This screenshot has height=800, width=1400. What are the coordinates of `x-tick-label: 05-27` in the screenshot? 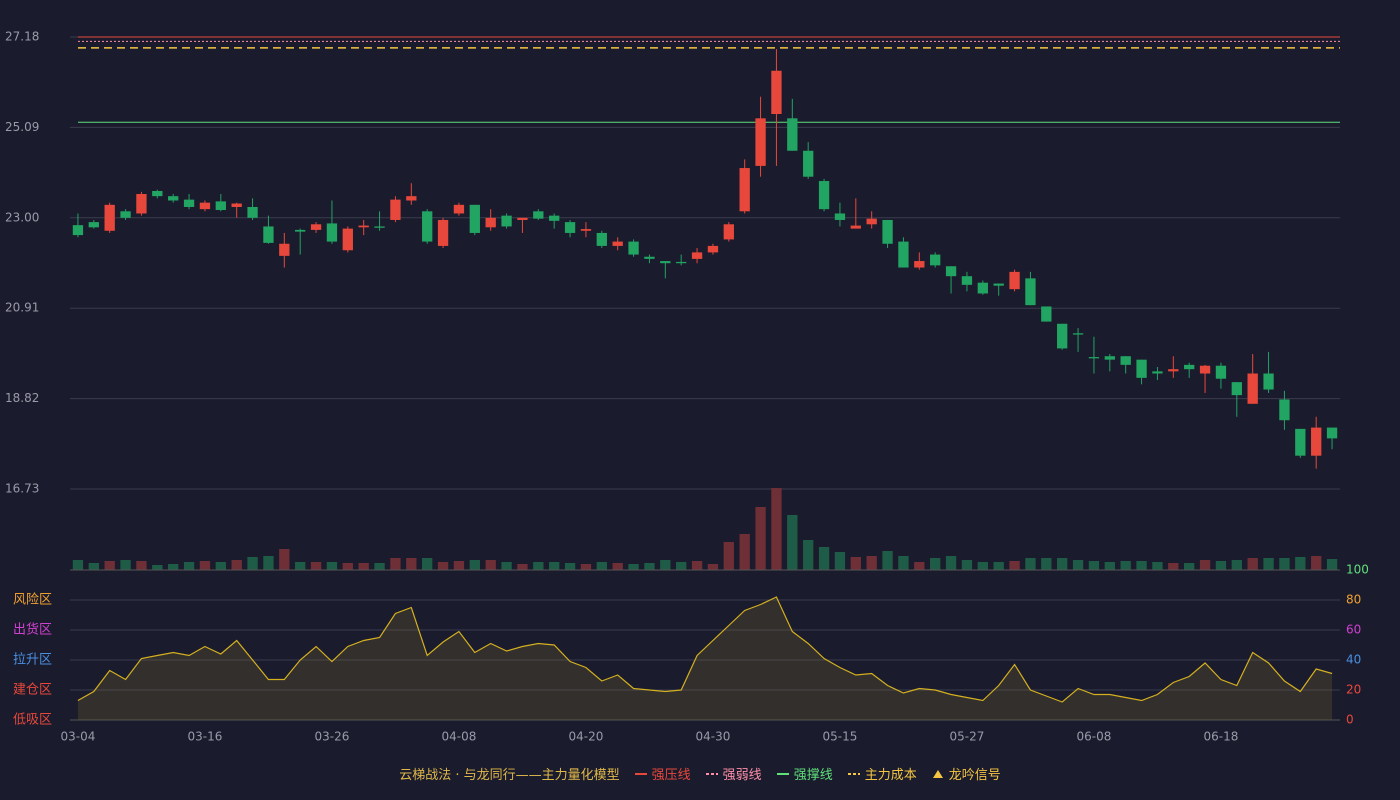 It's located at (967, 737).